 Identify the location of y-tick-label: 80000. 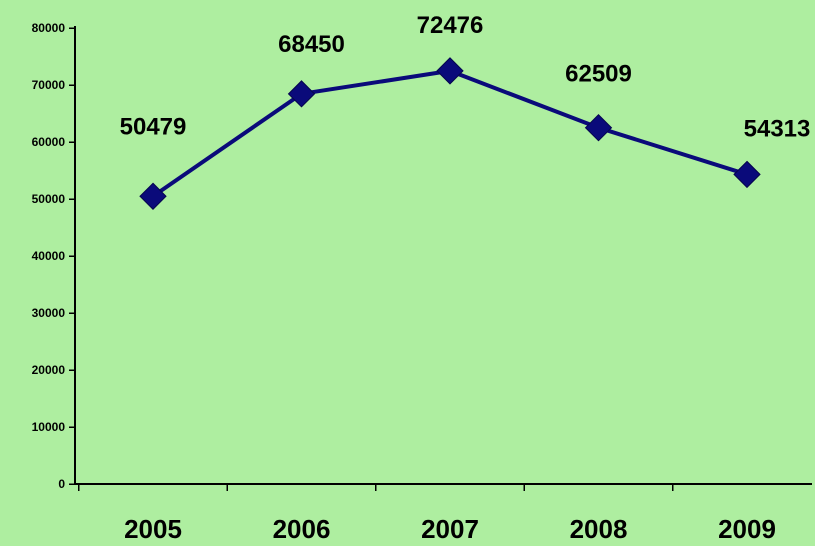
(49, 28).